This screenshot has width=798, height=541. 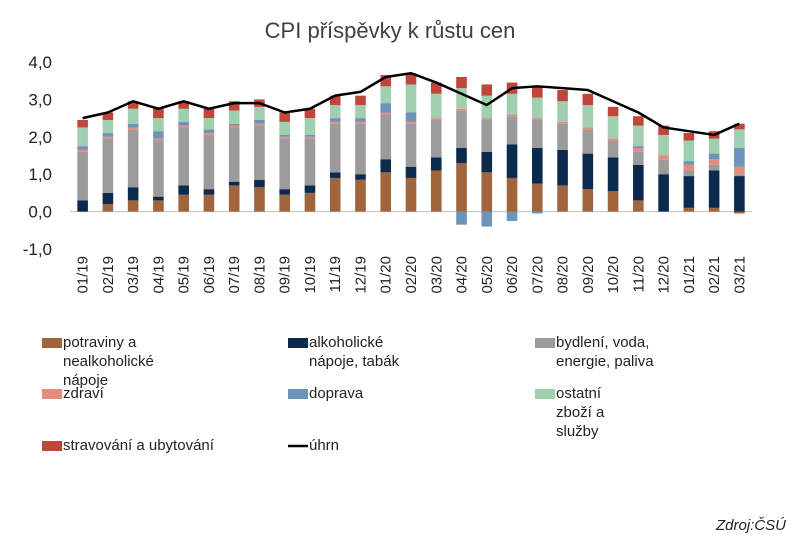 What do you see at coordinates (73, 393) in the screenshot?
I see `legend-item: zdraví` at bounding box center [73, 393].